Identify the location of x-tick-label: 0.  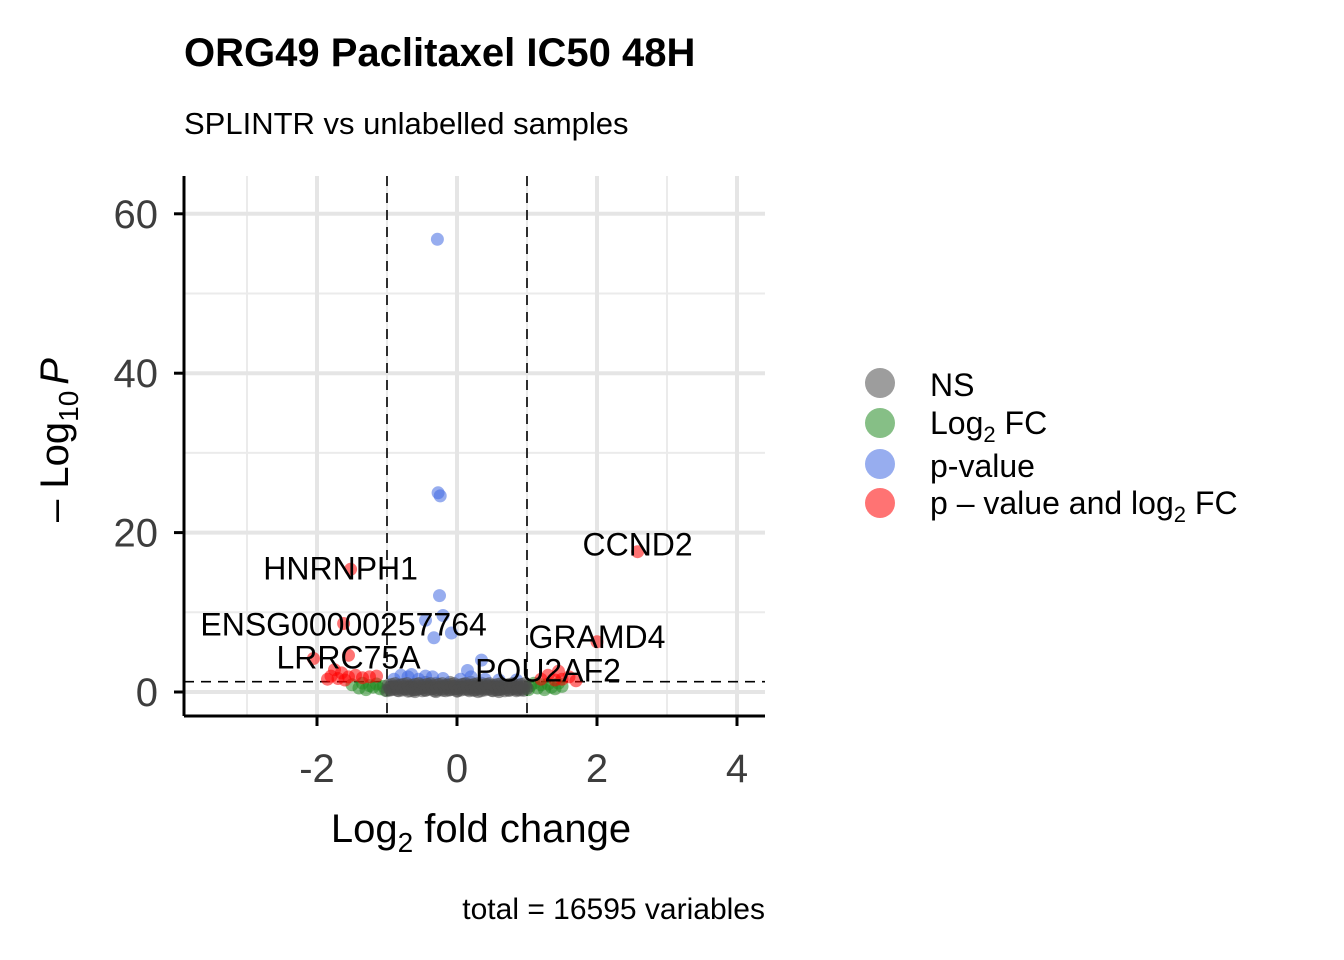
(457, 769).